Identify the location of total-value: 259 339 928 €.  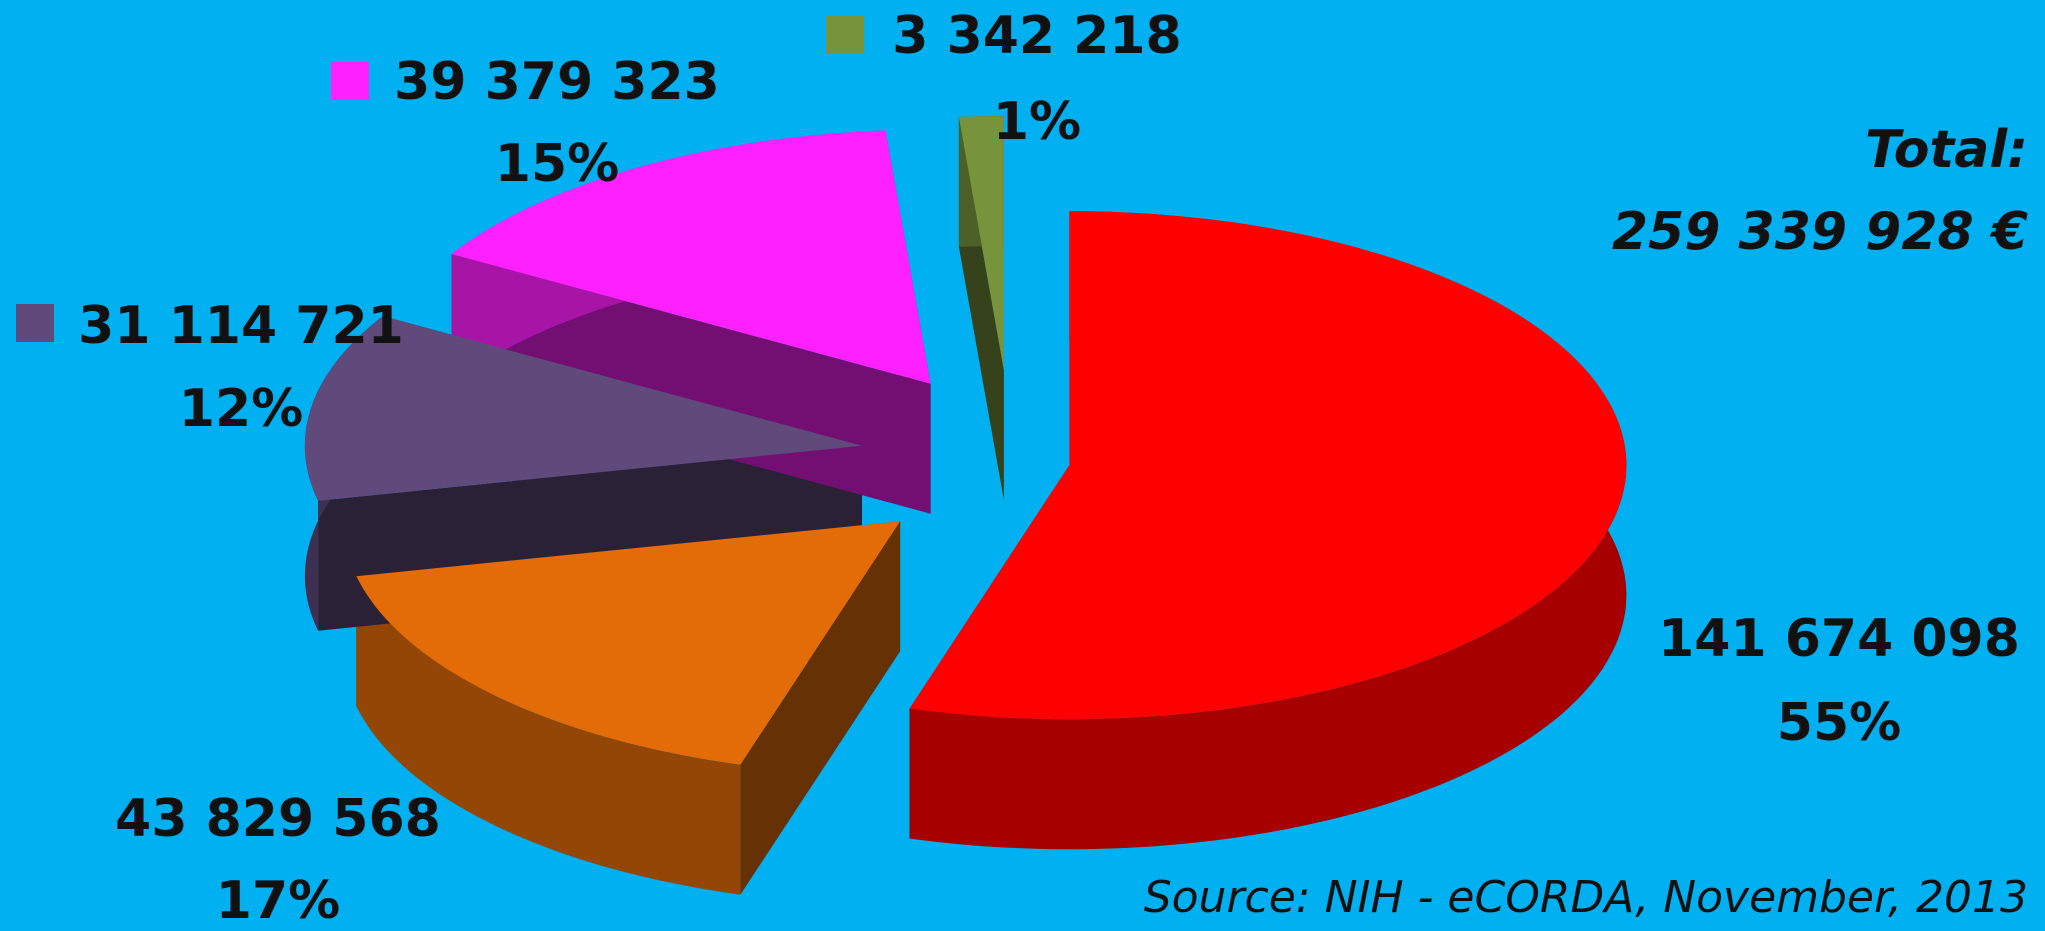
(1820, 232).